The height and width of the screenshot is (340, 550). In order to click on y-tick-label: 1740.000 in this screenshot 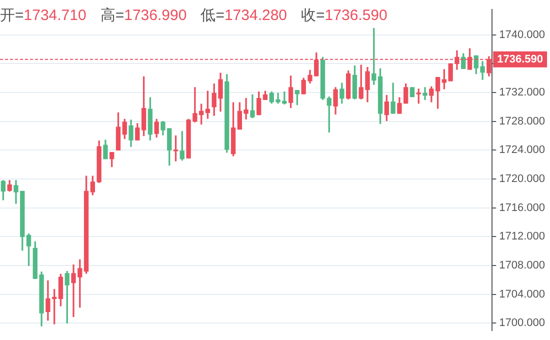, I will do `click(522, 34)`.